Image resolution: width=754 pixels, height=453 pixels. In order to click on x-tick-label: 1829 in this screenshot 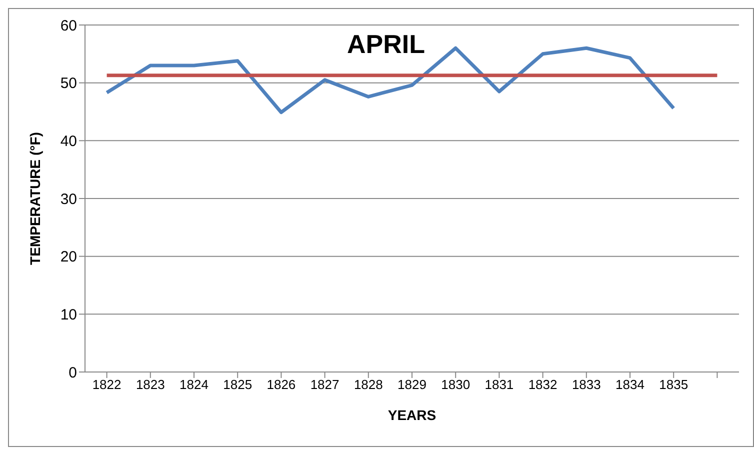, I will do `click(412, 384)`.